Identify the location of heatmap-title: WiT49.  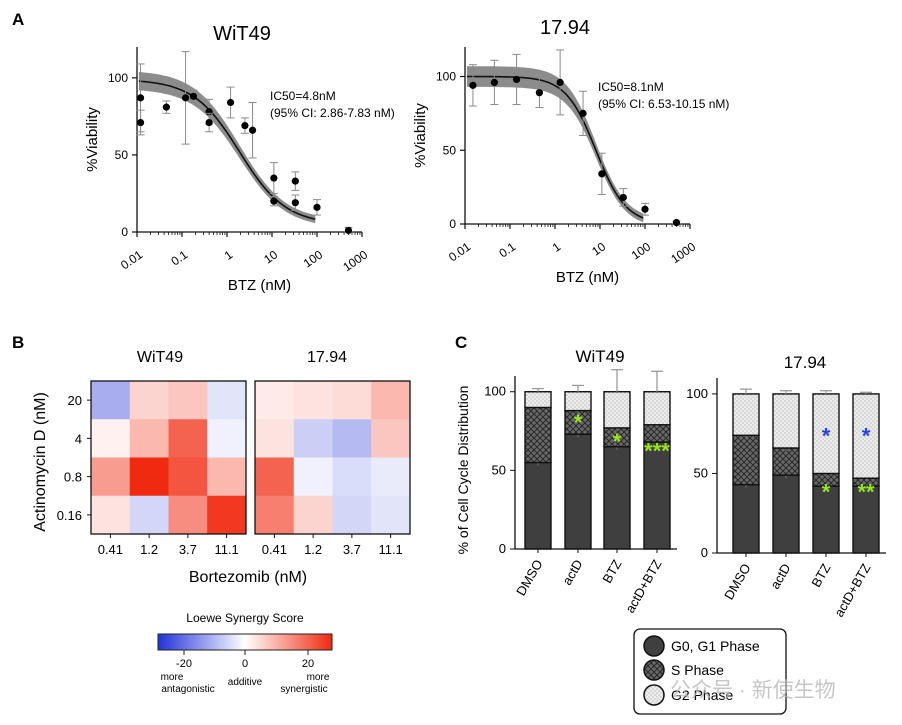
(160, 357).